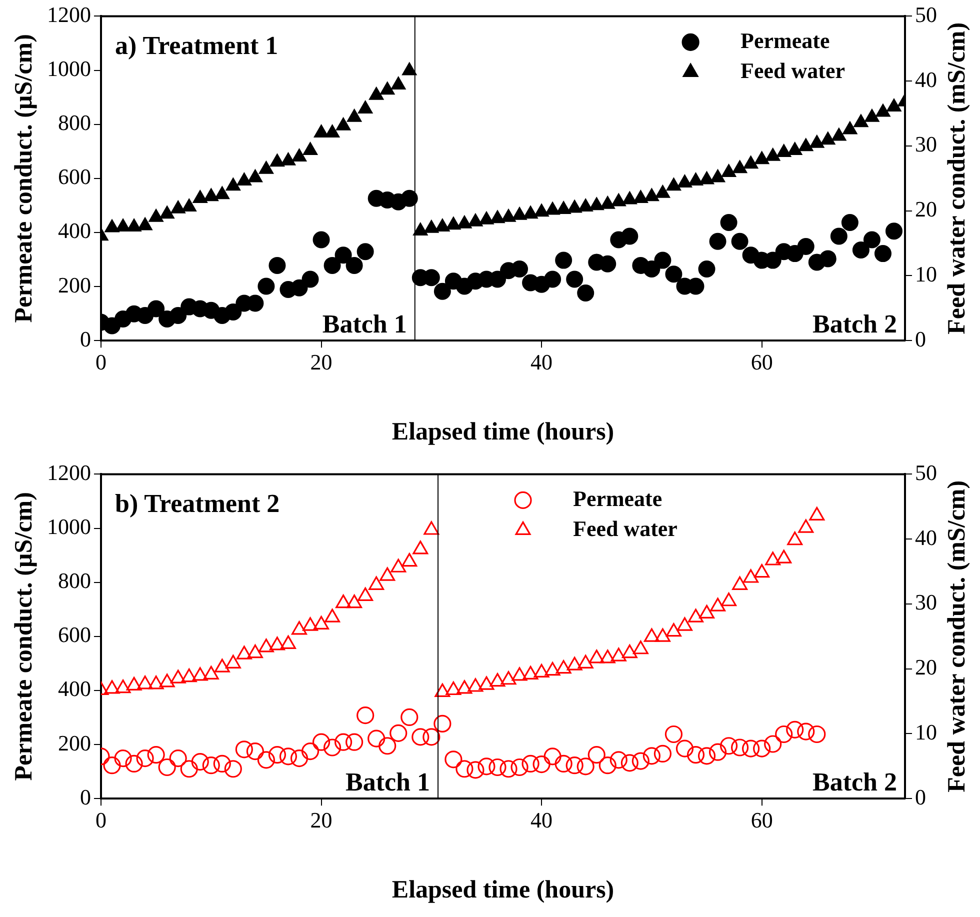 Image resolution: width=980 pixels, height=917 pixels. I want to click on annotation: a) Treatment 1, so click(196, 45).